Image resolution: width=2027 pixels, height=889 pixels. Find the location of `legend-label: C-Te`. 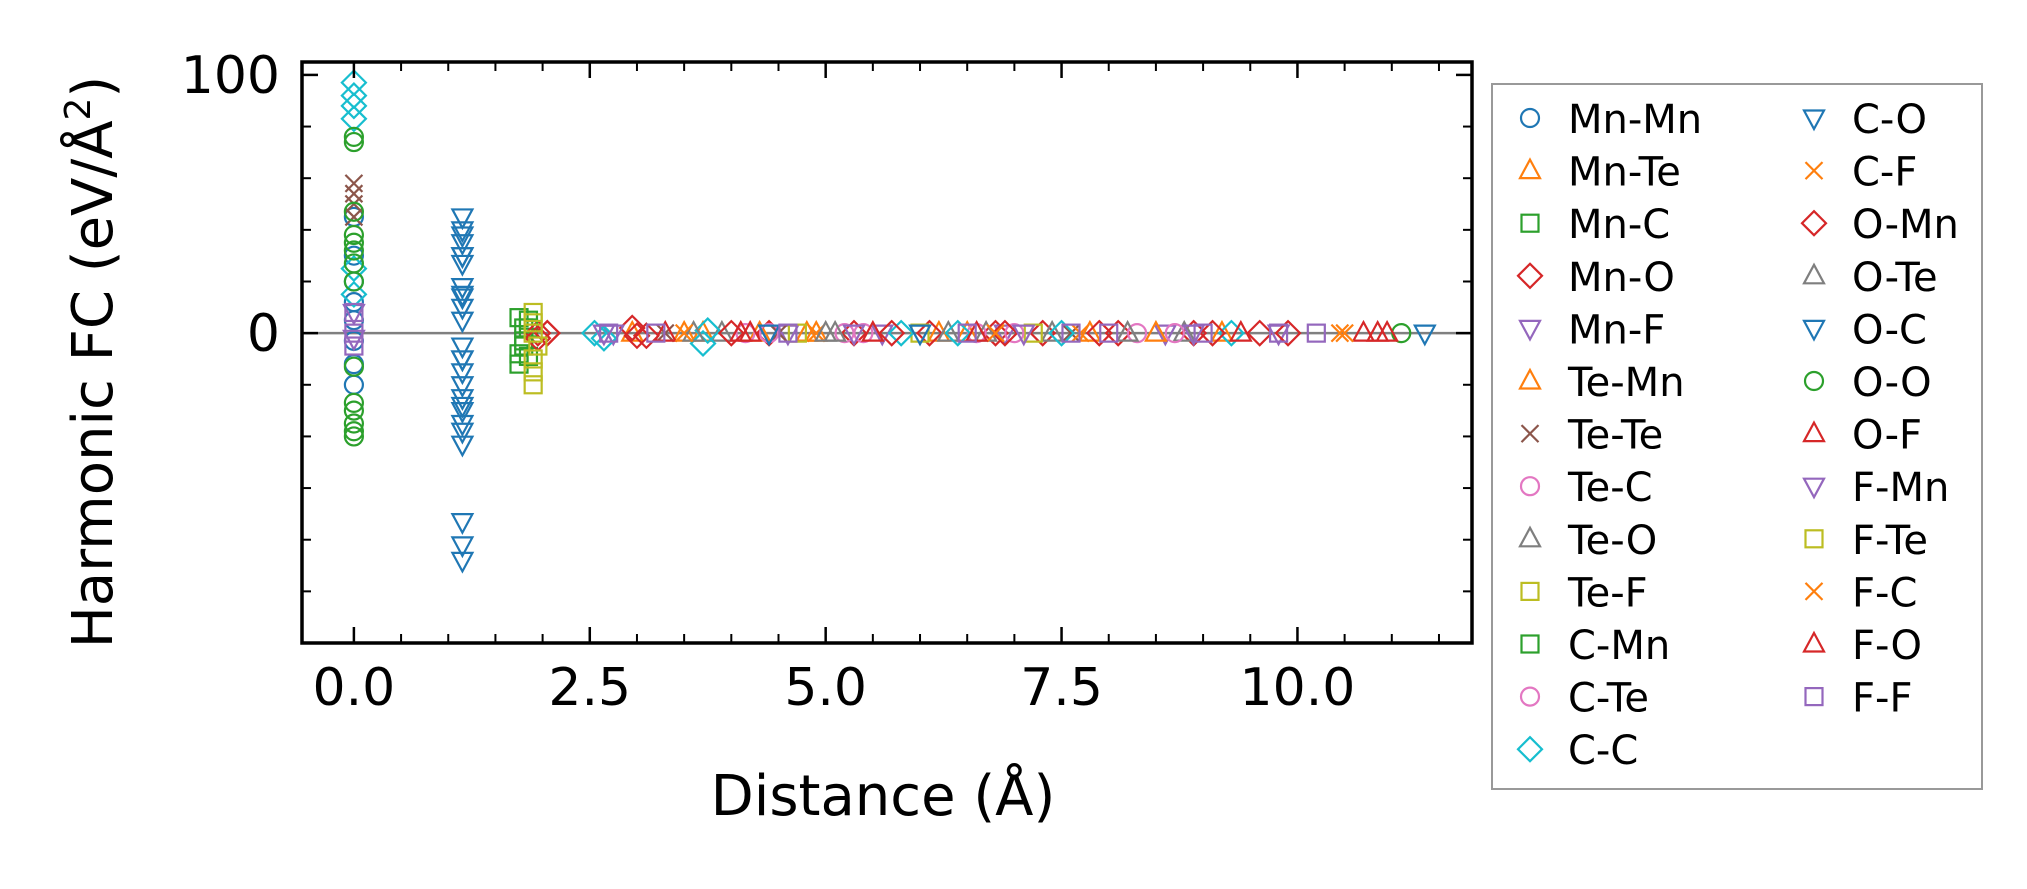

legend-label: C-Te is located at coordinates (1608, 699).